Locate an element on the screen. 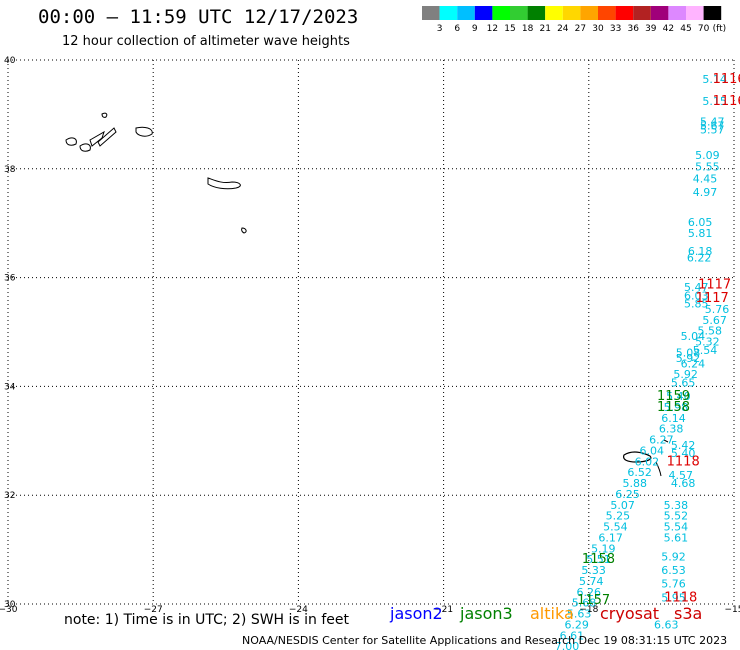 The width and height of the screenshot is (740, 650). wave-height-label: 4.97 is located at coordinates (705, 192).